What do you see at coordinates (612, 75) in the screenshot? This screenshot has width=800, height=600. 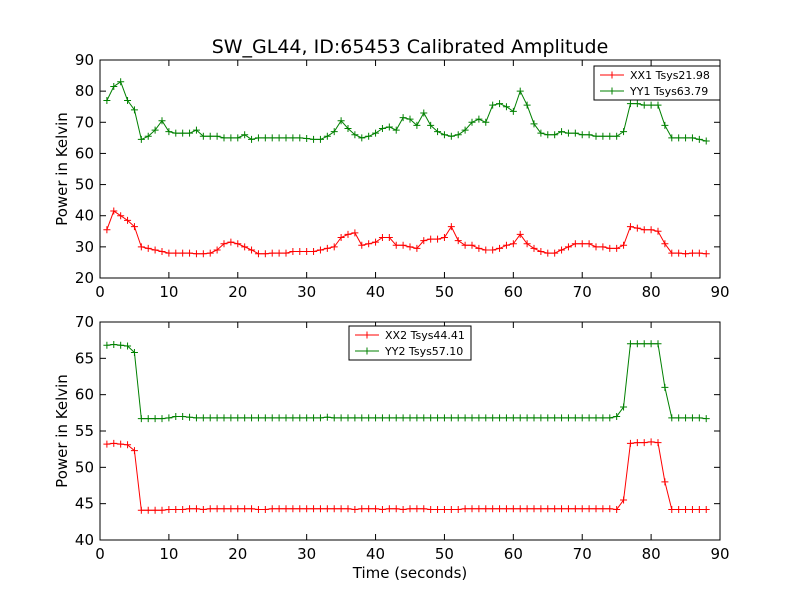 I see `legend-marker` at bounding box center [612, 75].